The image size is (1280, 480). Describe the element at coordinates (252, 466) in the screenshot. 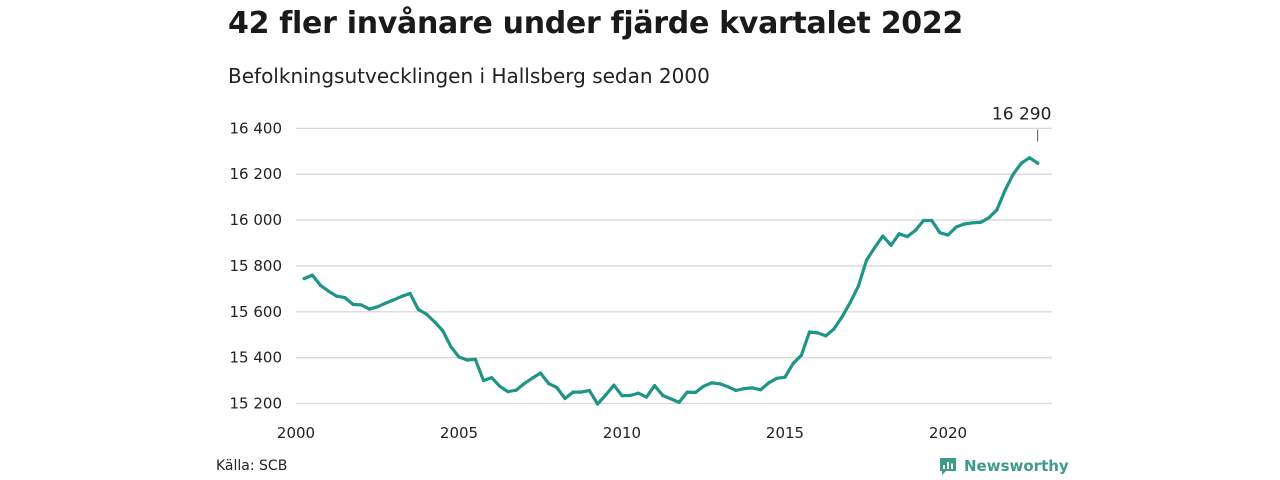

I see `source-credit: Källa: SCB` at that location.